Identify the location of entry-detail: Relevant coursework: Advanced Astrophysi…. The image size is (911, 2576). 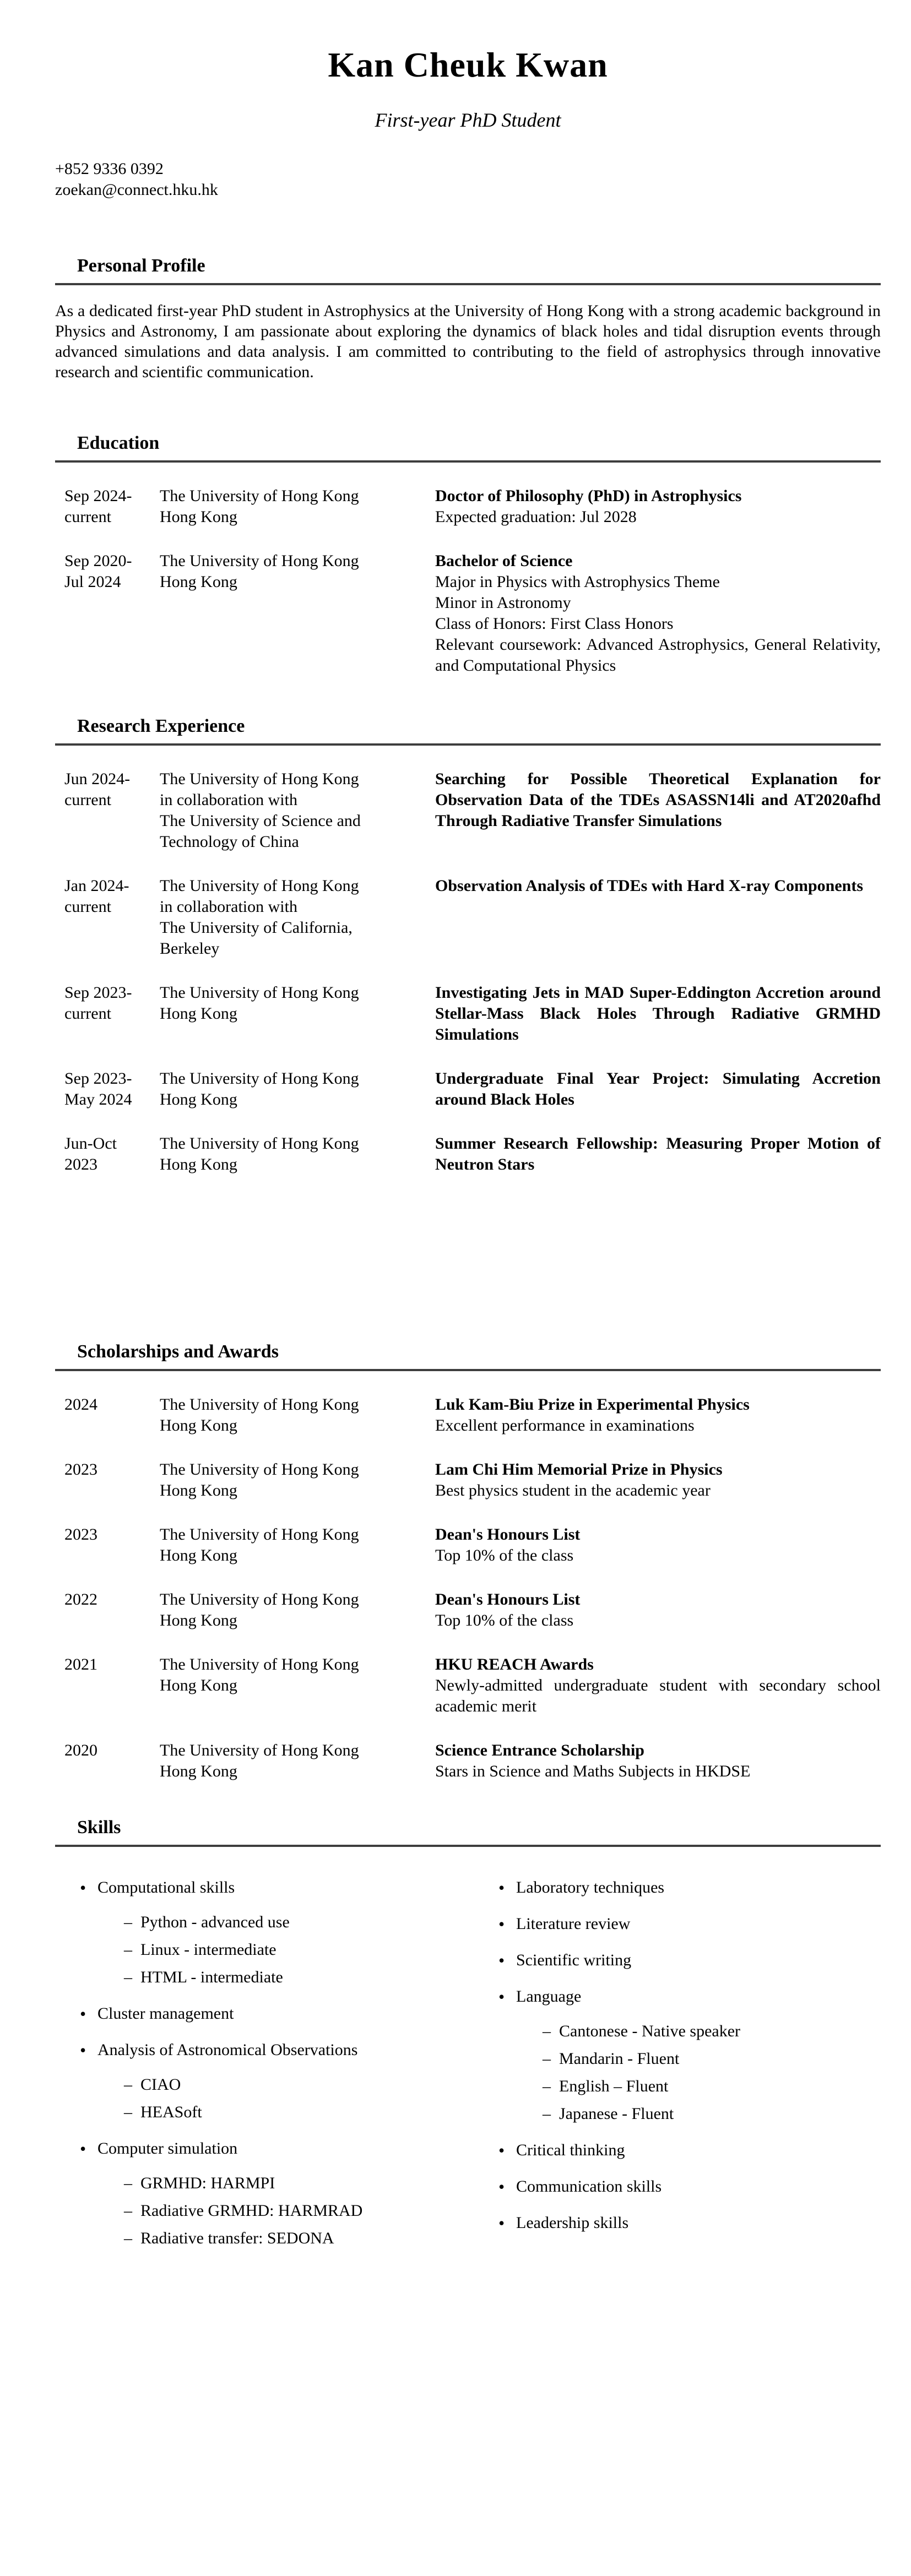
(658, 655).